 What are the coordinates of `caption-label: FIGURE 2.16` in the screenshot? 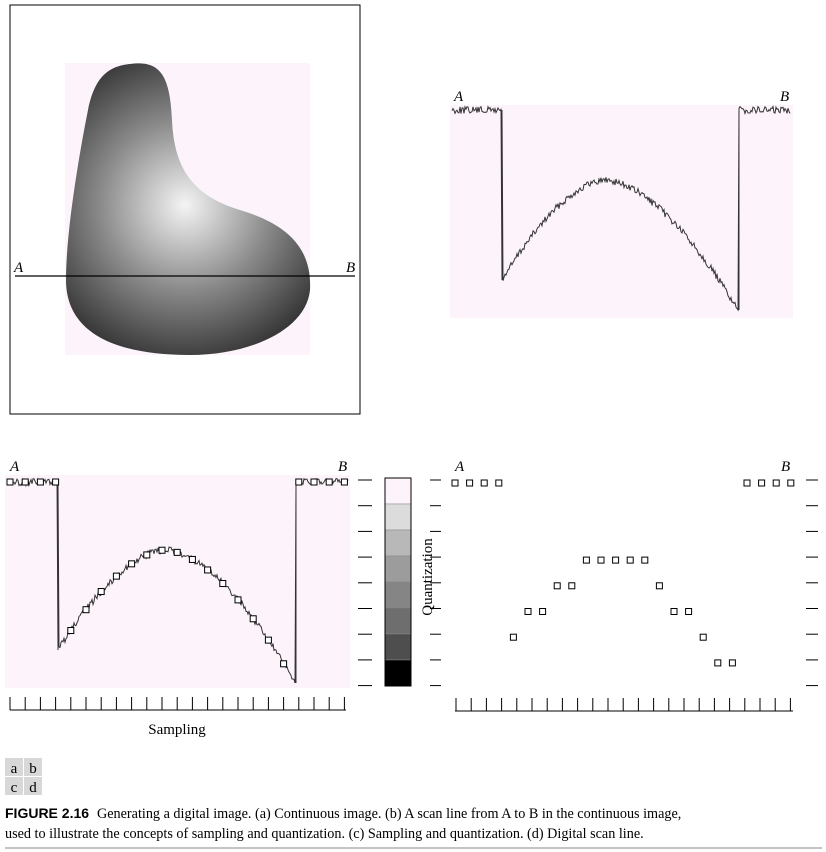 It's located at (47, 813).